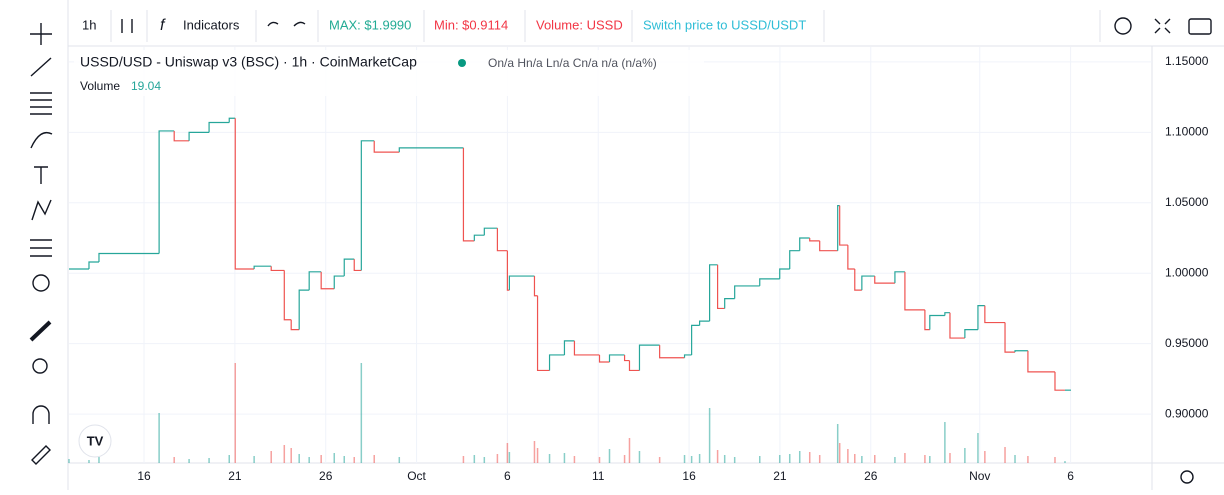  What do you see at coordinates (89, 24) in the screenshot?
I see `interval-button: 1h` at bounding box center [89, 24].